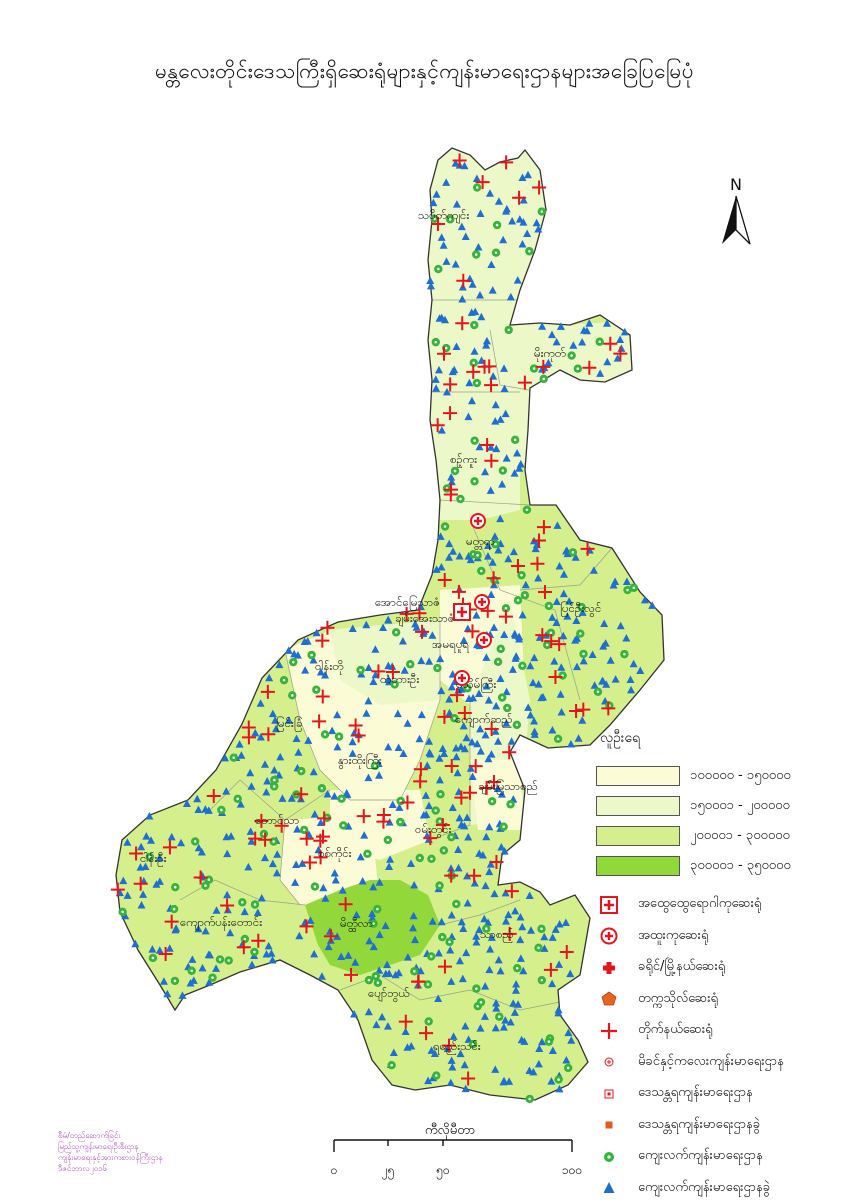  What do you see at coordinates (695, 1093) in the screenshot?
I see `legend-symbol-label: ဒေသန္တရကျန်းမာရေးဌာန` at bounding box center [695, 1093].